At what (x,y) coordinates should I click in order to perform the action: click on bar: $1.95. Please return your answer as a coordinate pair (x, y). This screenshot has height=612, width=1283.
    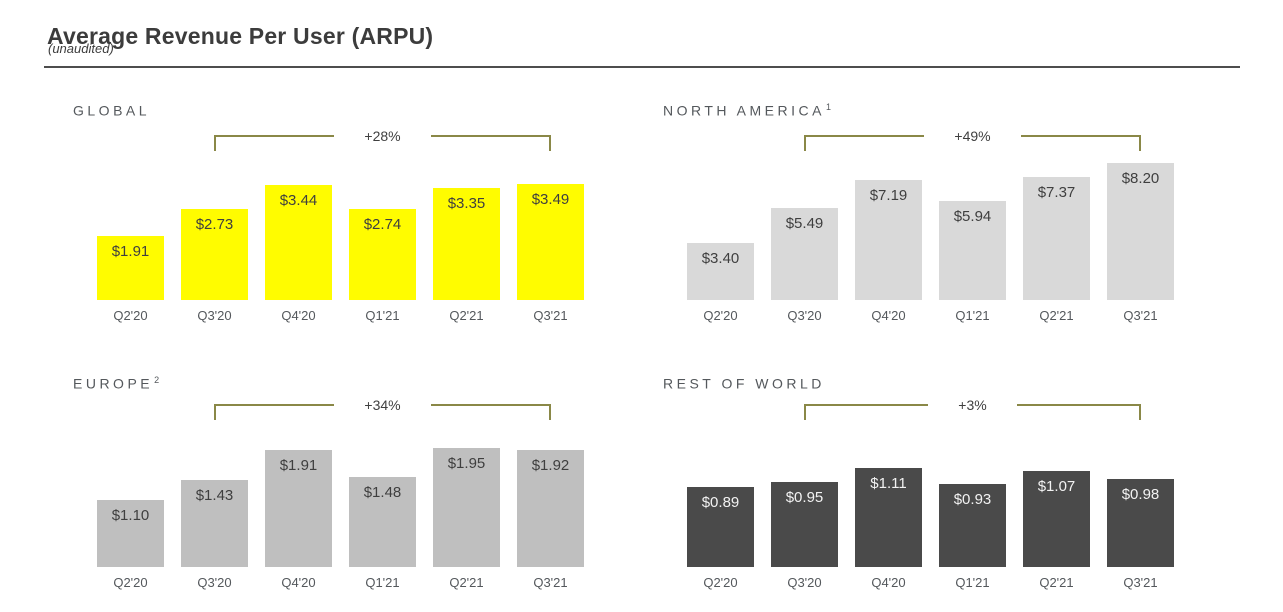
    Looking at the image, I should click on (466, 507).